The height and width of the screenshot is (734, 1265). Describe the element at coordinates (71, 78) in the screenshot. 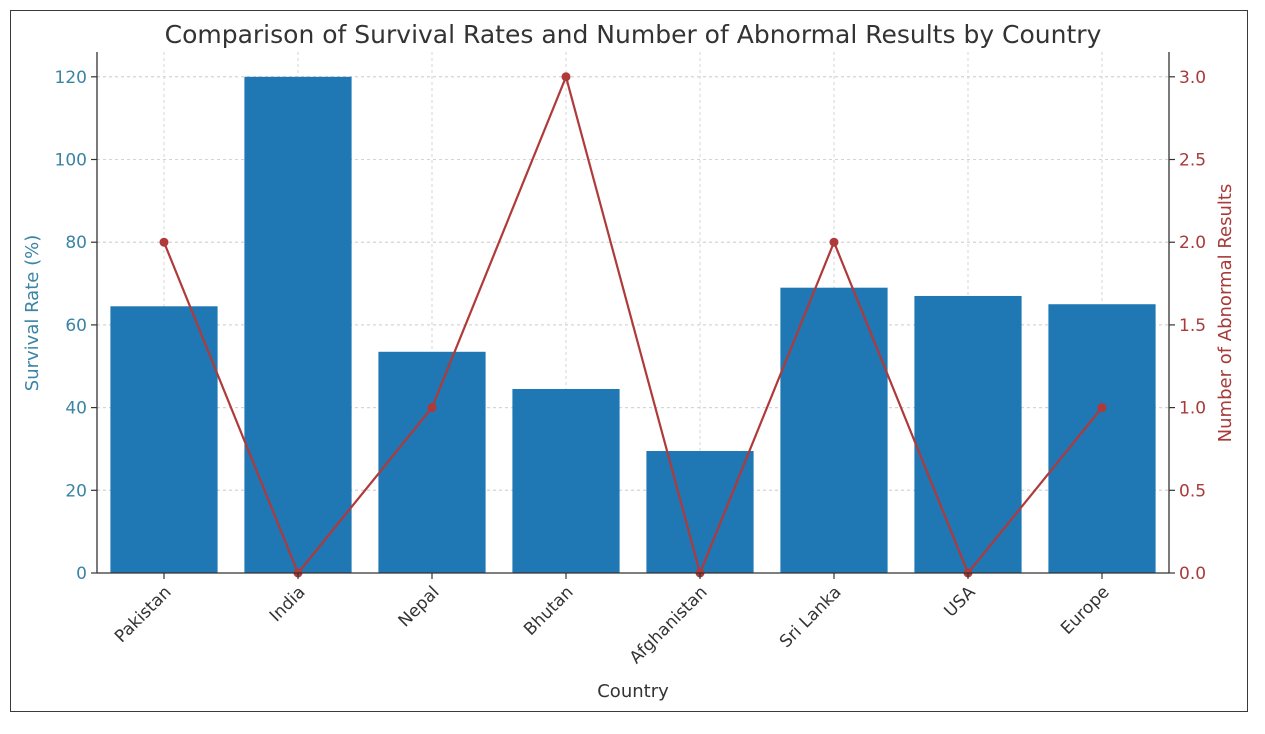

I see `left-tick-label: 120` at that location.